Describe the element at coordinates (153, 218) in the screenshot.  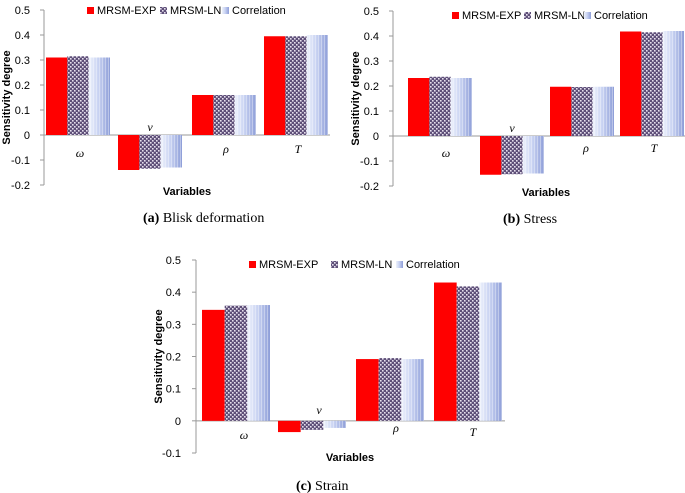
I see `caption-prefix: (a)` at that location.